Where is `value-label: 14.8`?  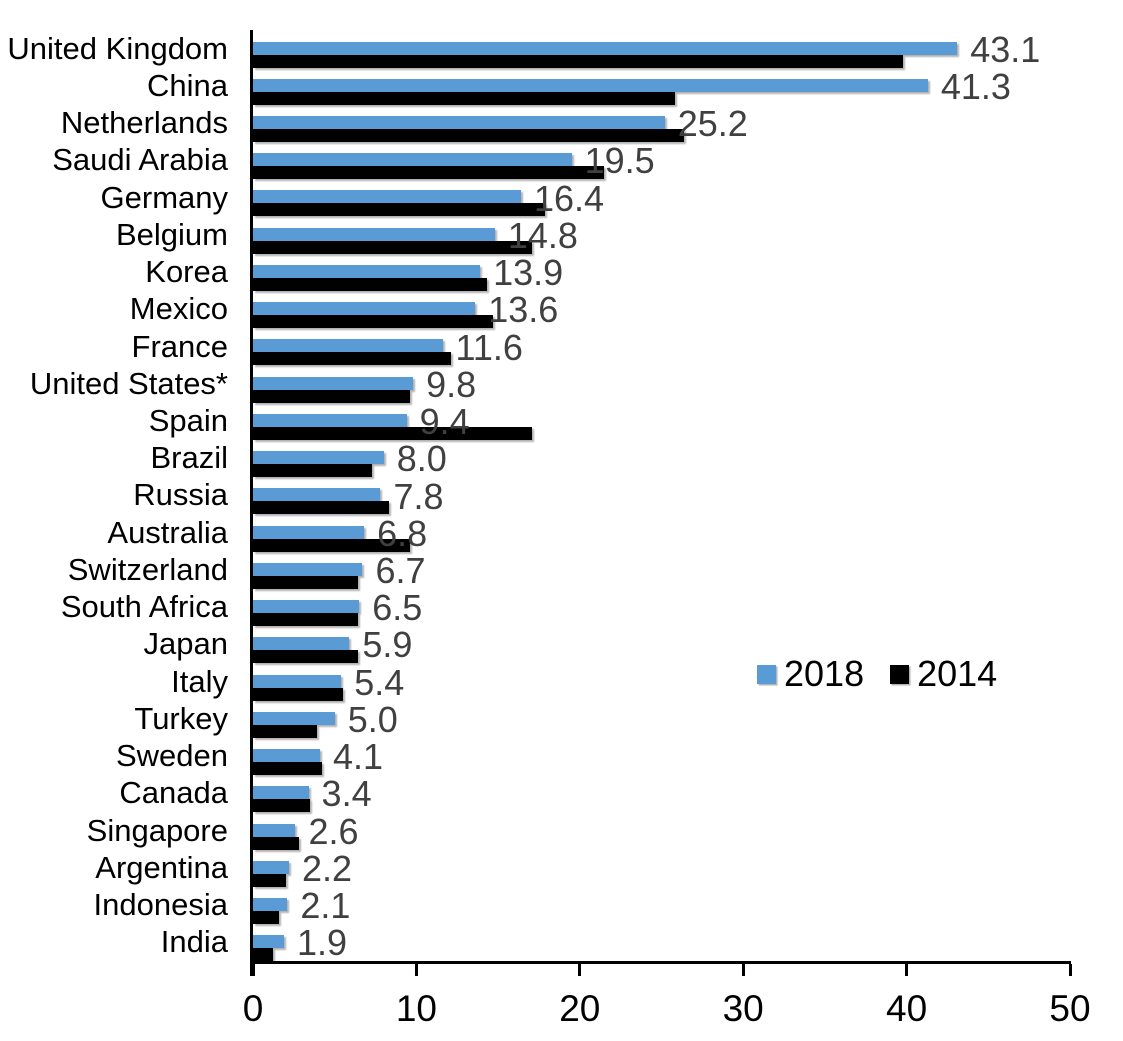 value-label: 14.8 is located at coordinates (542, 235).